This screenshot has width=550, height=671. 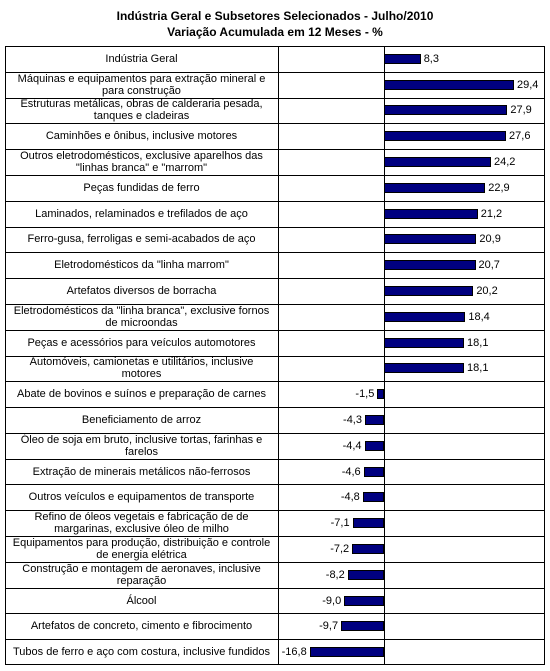 What do you see at coordinates (141, 58) in the screenshot?
I see `category-label: Indústria Geral` at bounding box center [141, 58].